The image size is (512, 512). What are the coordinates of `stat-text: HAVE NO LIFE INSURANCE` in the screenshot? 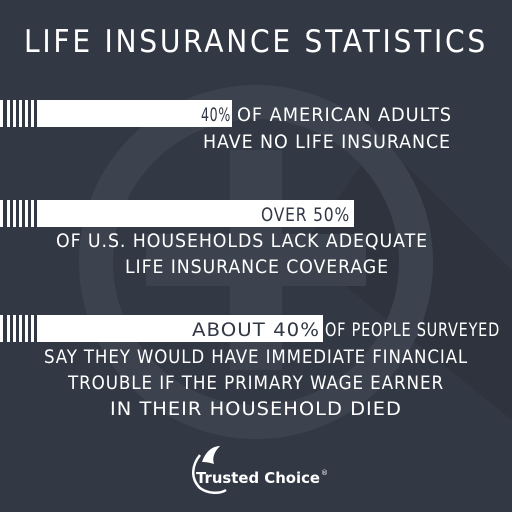 It's located at (327, 142).